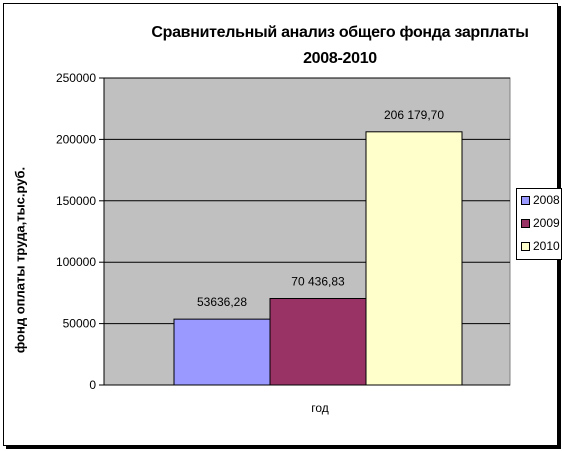 The image size is (565, 451). I want to click on bar-2008, so click(222, 352).